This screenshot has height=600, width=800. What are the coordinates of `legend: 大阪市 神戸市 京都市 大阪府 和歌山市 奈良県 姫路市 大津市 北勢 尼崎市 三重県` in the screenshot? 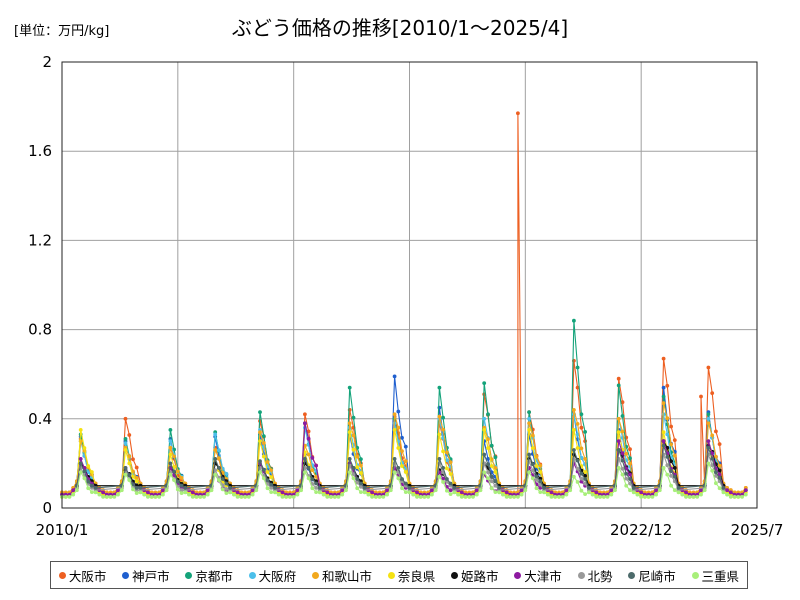 It's located at (399, 575).